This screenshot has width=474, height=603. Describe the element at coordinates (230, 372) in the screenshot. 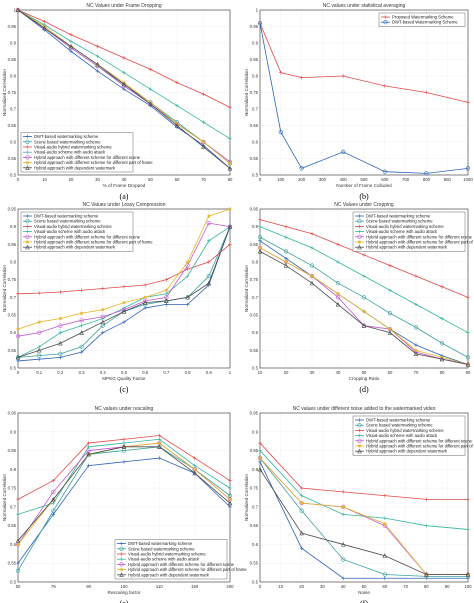

I see `x-tick-label: 1` at that location.